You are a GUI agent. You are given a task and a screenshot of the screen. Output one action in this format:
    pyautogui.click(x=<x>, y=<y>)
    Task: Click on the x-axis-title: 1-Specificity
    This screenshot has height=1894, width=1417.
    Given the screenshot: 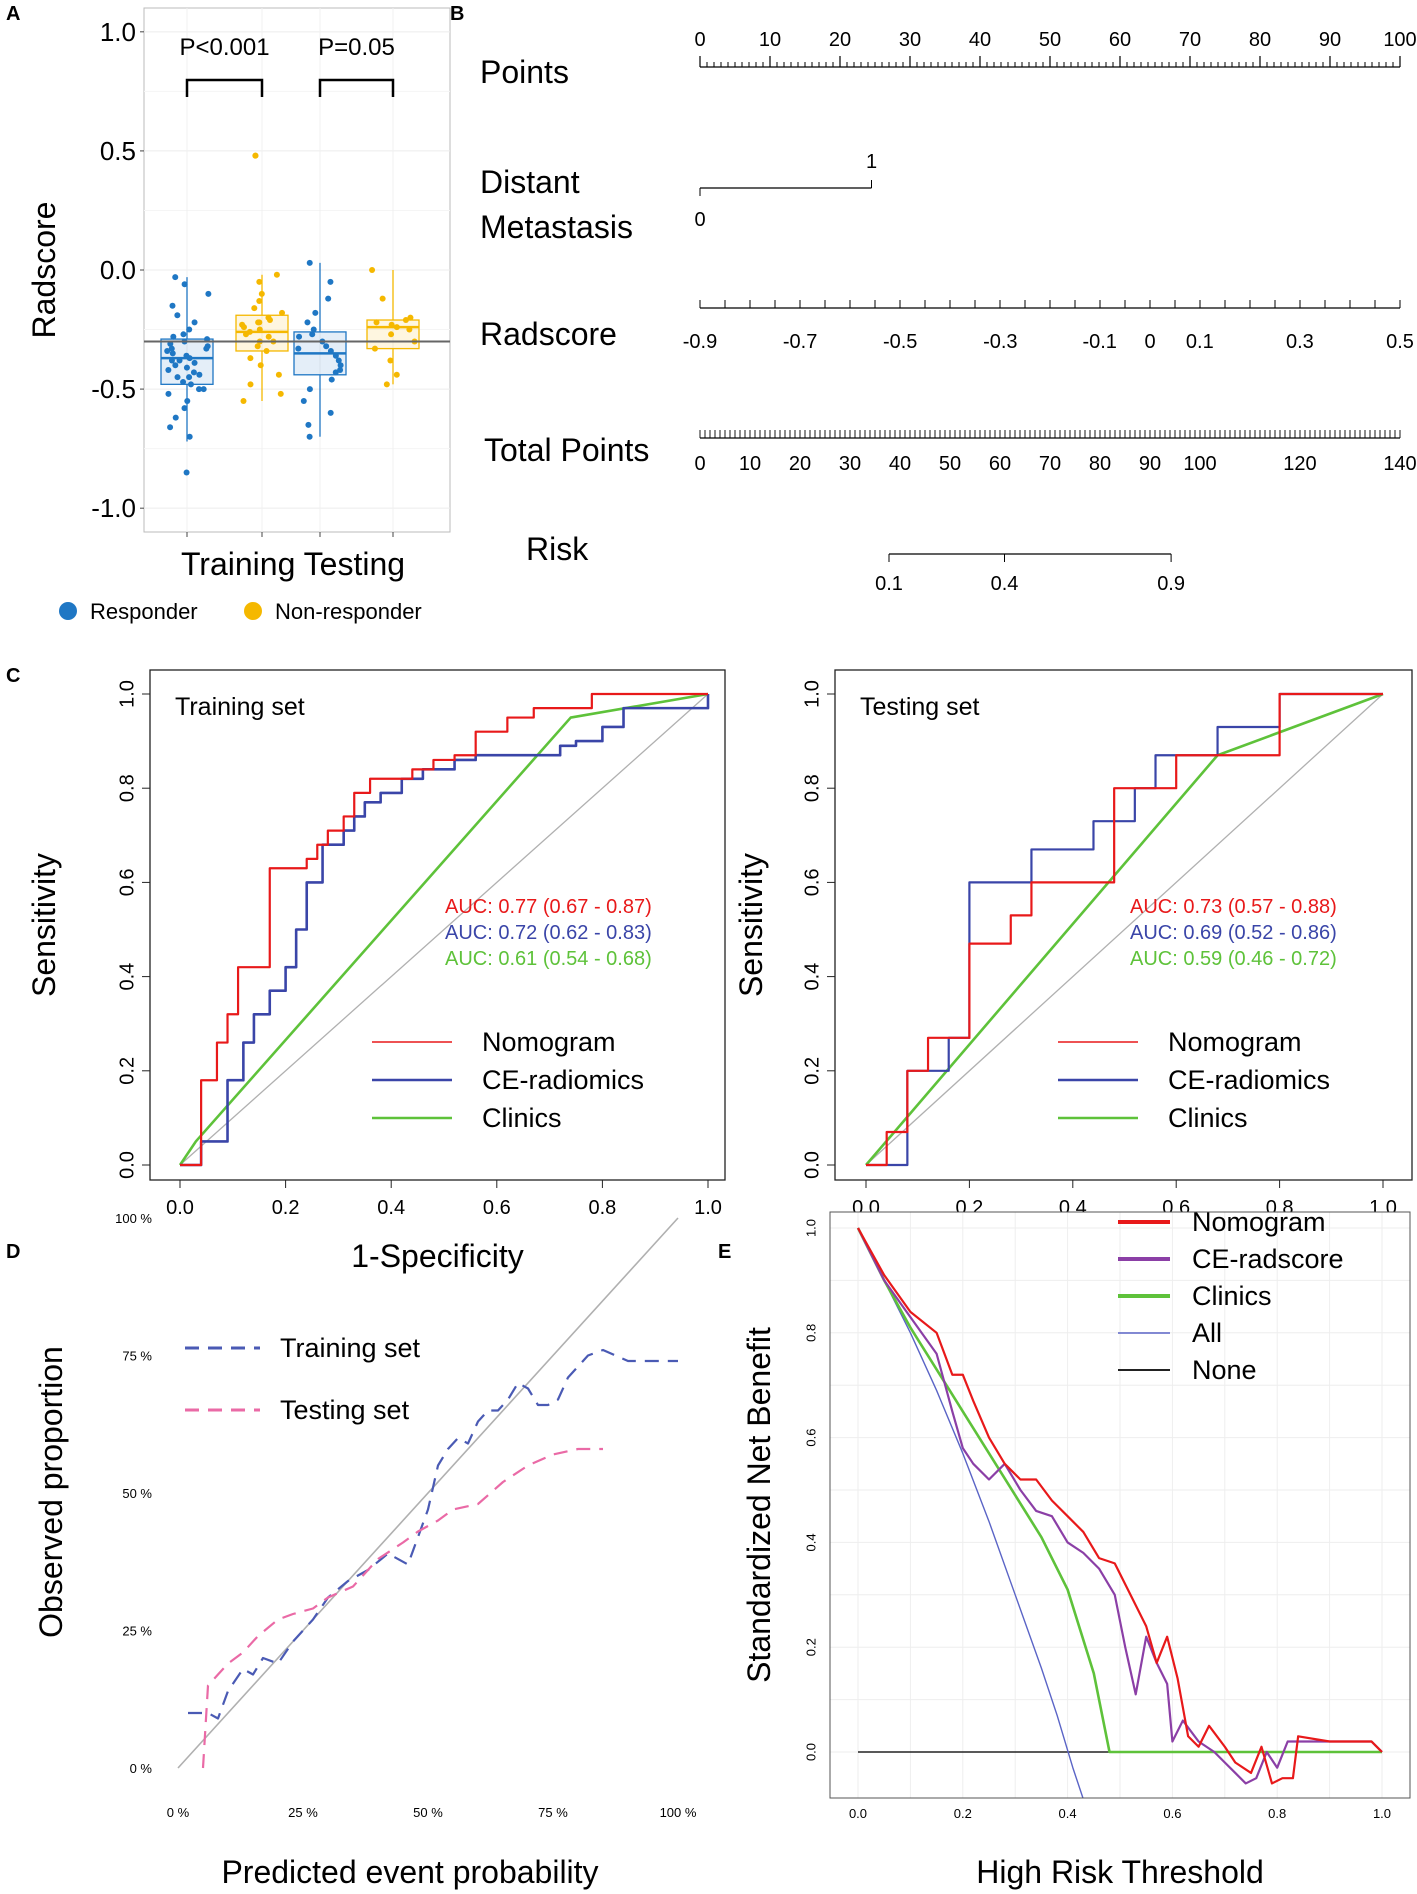 What is the action you would take?
    pyautogui.click(x=437, y=1256)
    